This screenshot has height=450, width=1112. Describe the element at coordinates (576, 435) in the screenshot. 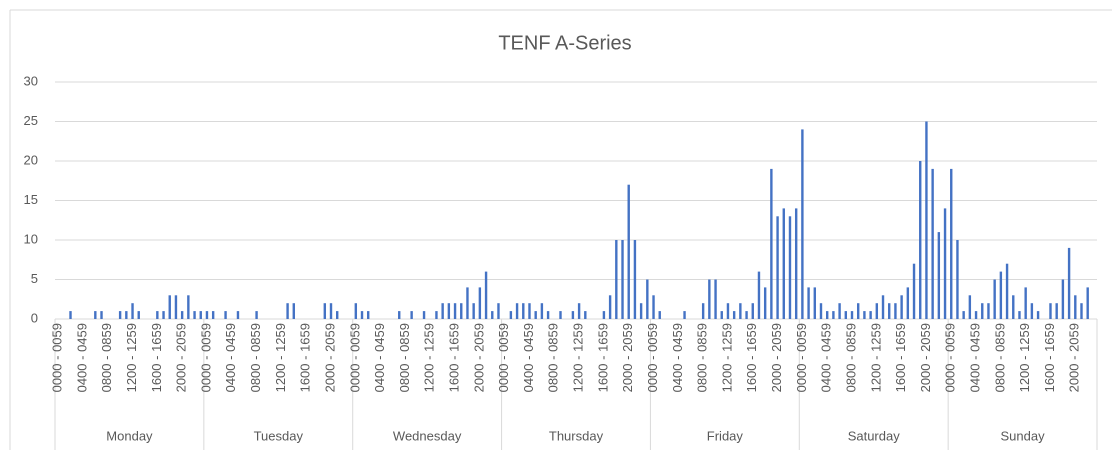

I see `group-label: Thursday` at that location.